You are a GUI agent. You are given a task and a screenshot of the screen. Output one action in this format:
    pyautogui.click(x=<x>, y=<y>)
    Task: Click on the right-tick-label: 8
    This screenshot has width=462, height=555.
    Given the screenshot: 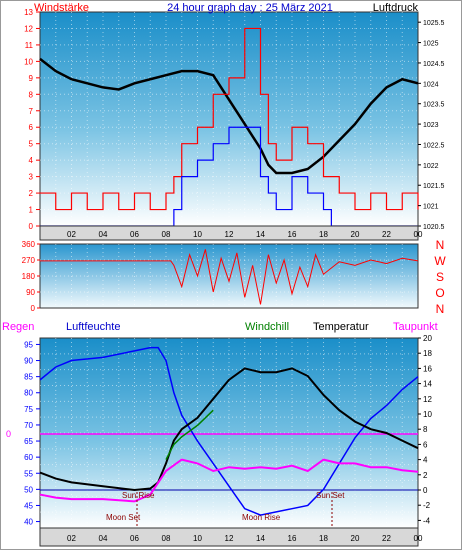 What is the action you would take?
    pyautogui.click(x=425, y=429)
    